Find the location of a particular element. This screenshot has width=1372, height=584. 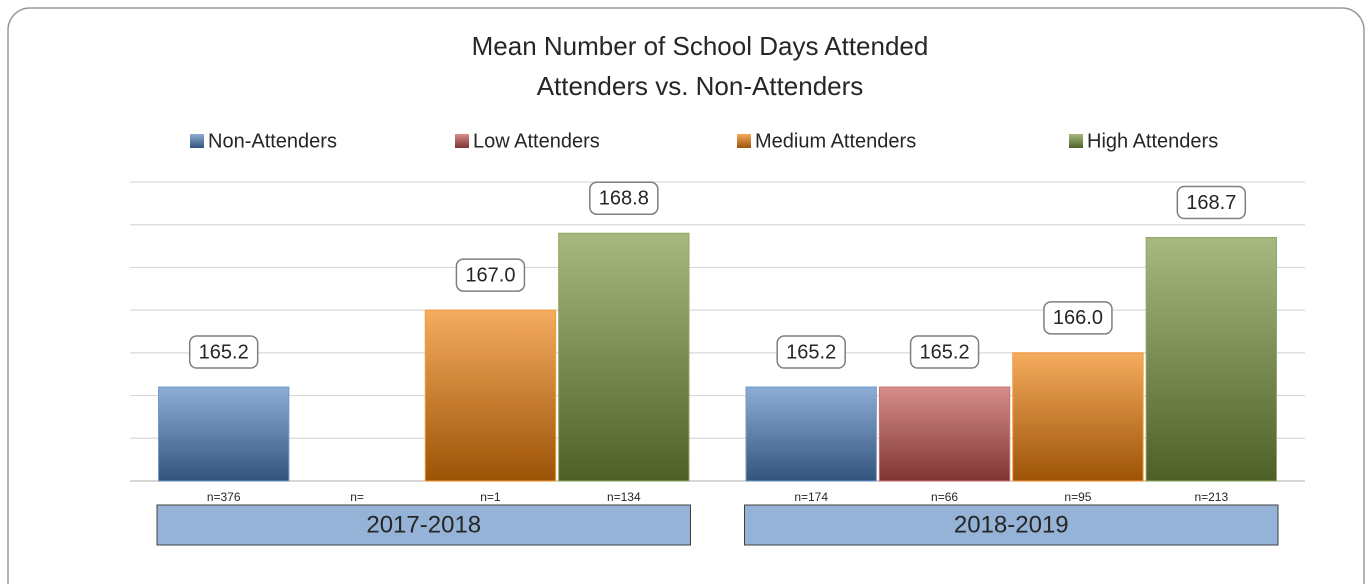

category-label: 2018-2019 is located at coordinates (1011, 524).